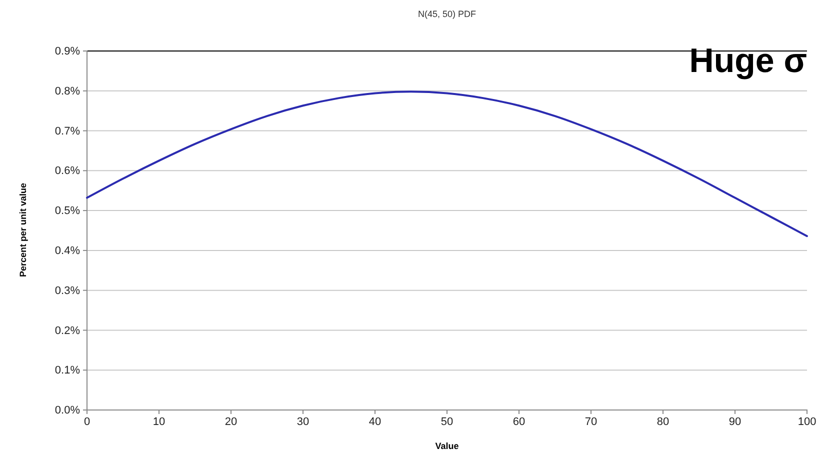 Image resolution: width=835 pixels, height=454 pixels. Describe the element at coordinates (67, 211) in the screenshot. I see `y-tick-label: 0.5%` at that location.